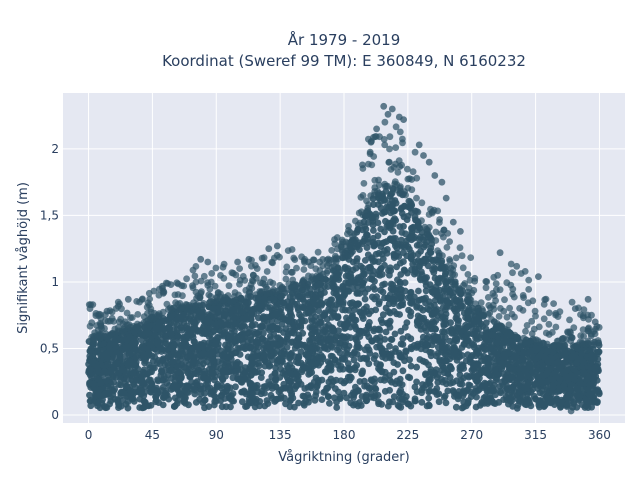  I want to click on y-tick-label: 2, so click(55, 149).